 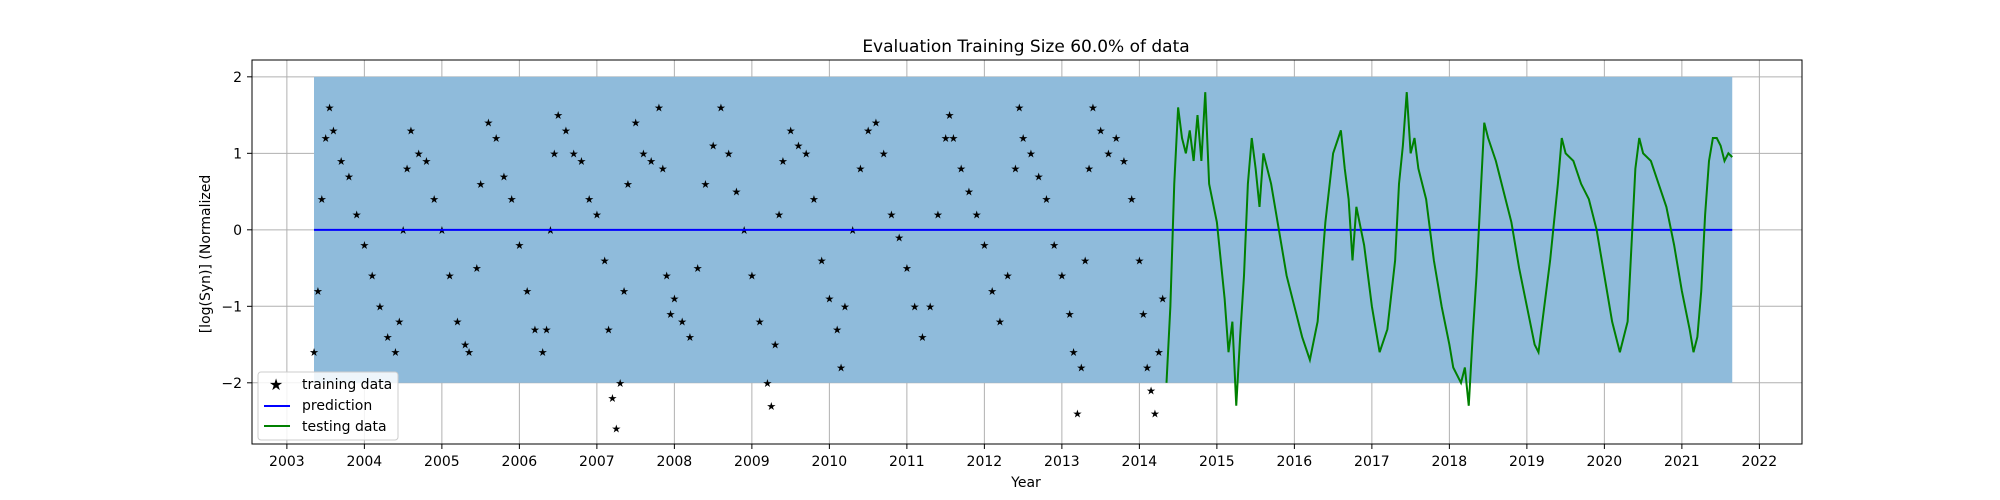 What do you see at coordinates (1062, 462) in the screenshot?
I see `x-tick-label: 2013` at bounding box center [1062, 462].